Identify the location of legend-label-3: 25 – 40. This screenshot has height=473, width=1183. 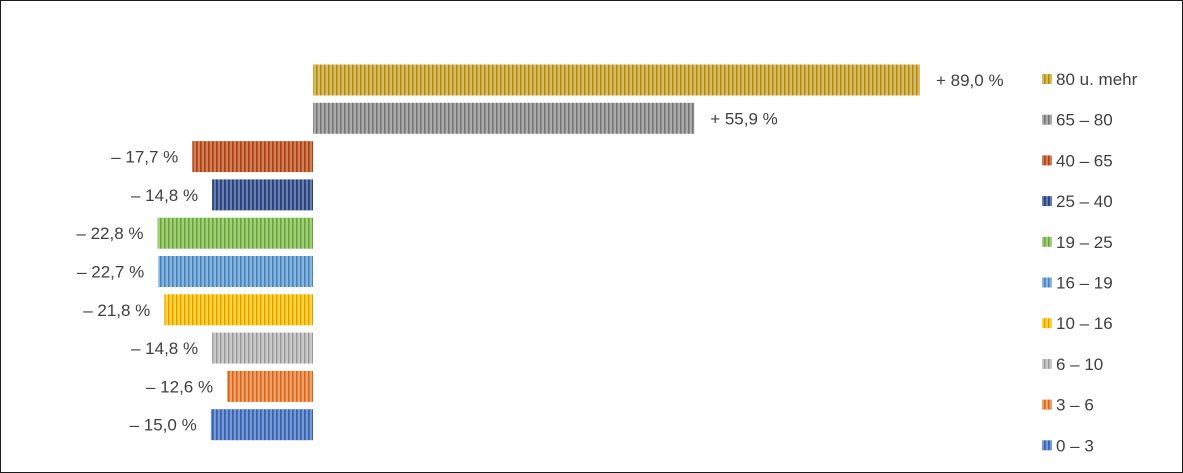
(1084, 201).